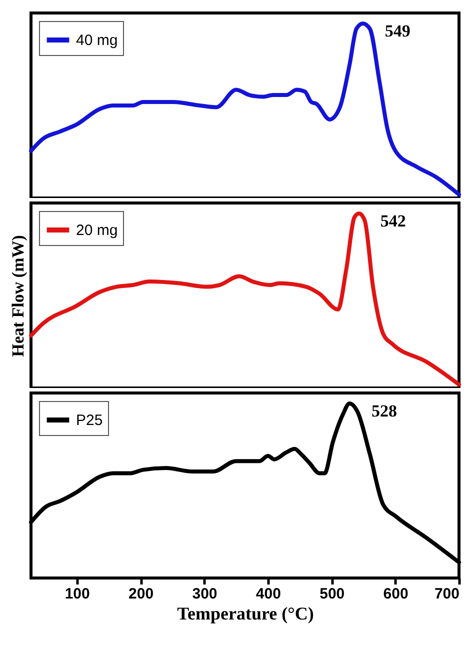  What do you see at coordinates (97, 40) in the screenshot?
I see `legend-label: 40 mg` at bounding box center [97, 40].